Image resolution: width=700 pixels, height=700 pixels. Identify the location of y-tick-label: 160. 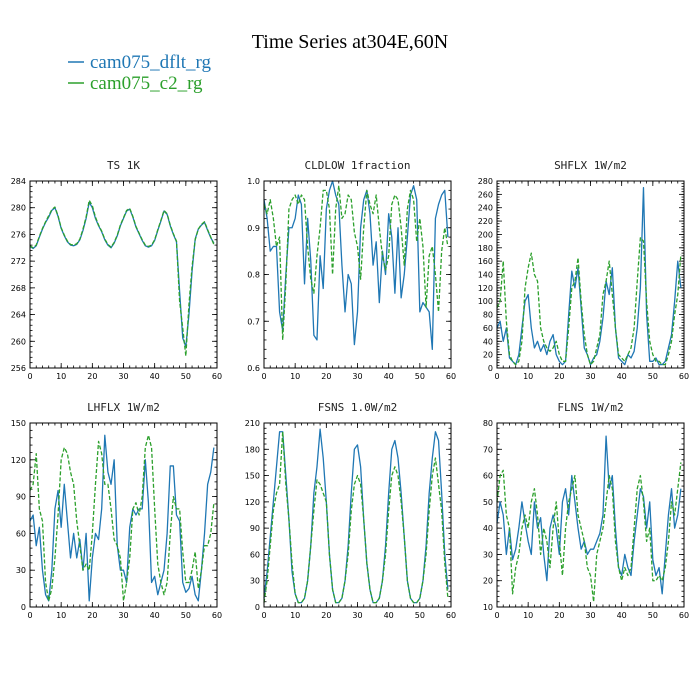
(485, 261).